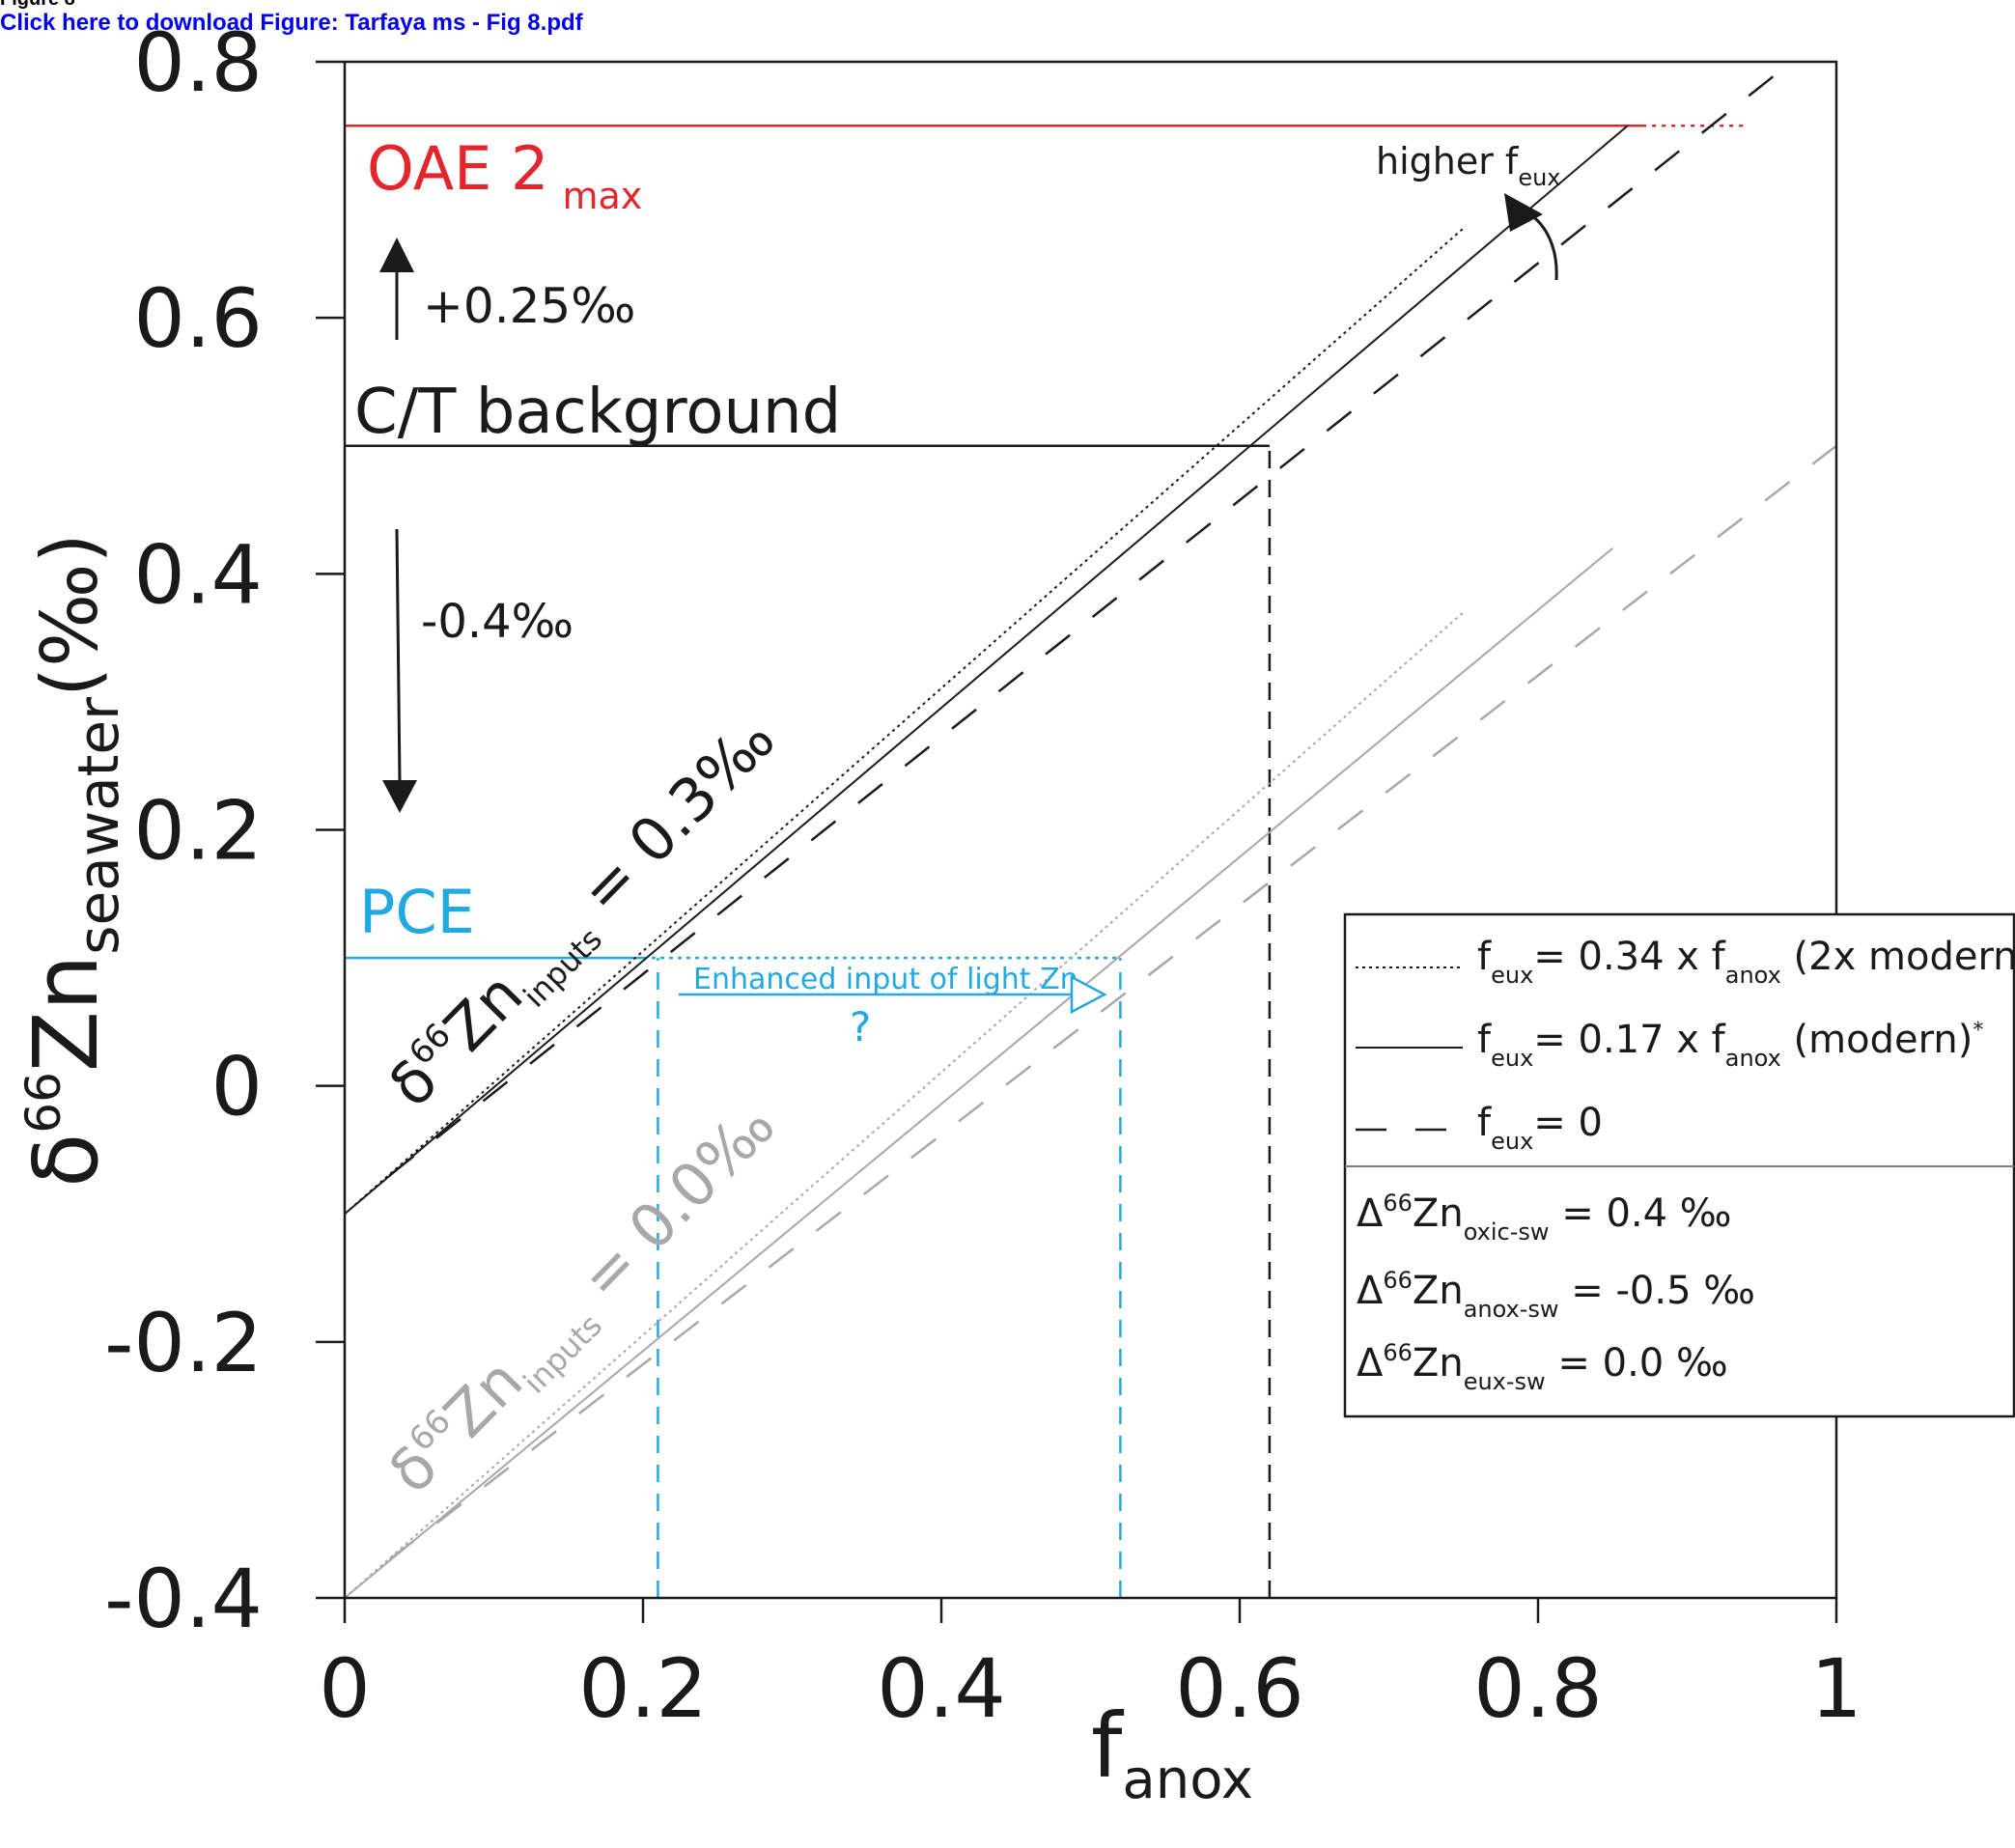 This screenshot has width=2015, height=1848. Describe the element at coordinates (1544, 1218) in the screenshot. I see `legend-param-oxic: Δ66Znoxic-sw = 0.4 ‰` at that location.